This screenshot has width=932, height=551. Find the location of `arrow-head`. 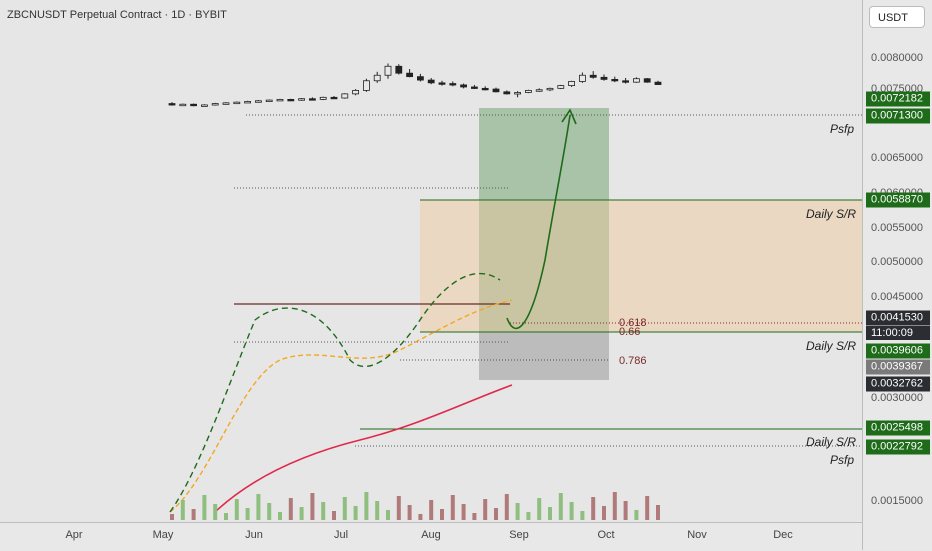

arrow-head is located at coordinates (569, 116).